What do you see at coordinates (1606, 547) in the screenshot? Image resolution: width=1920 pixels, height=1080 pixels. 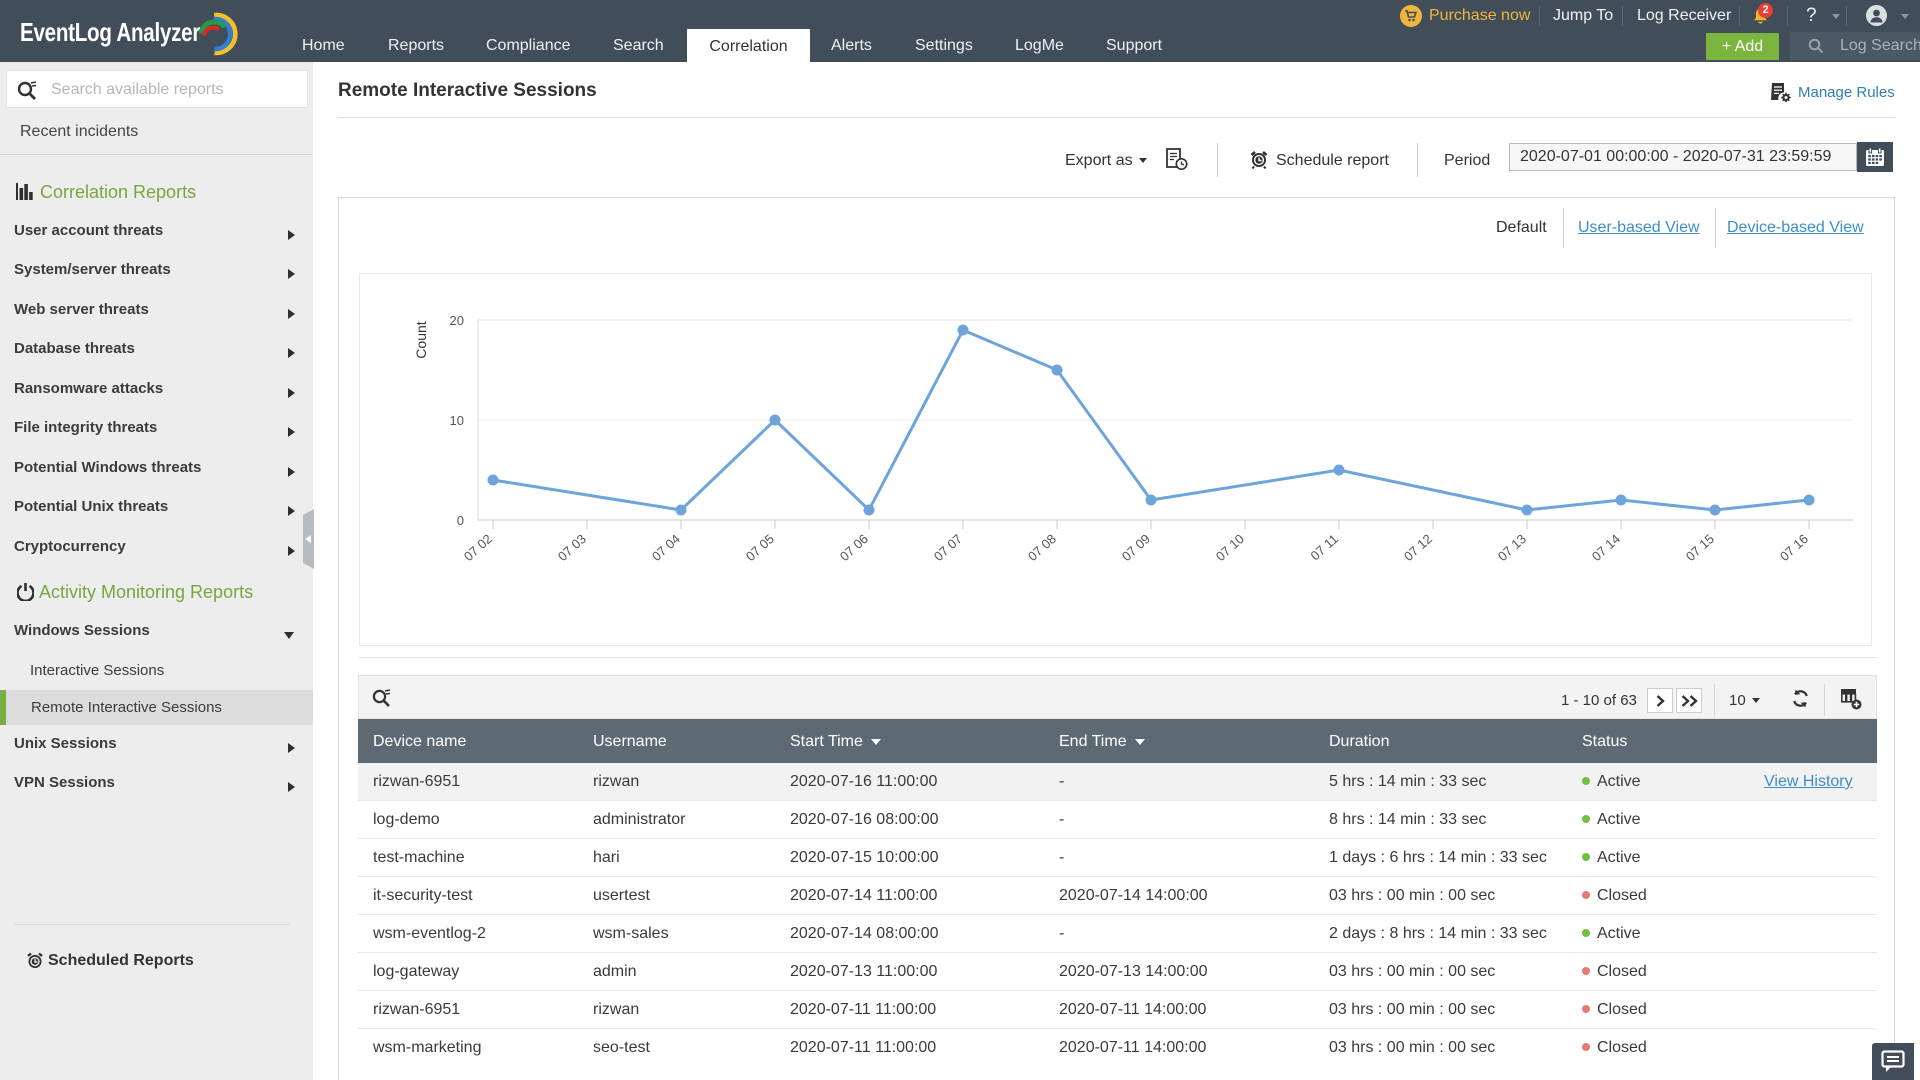 I see `svg-text: 07 14` at bounding box center [1606, 547].